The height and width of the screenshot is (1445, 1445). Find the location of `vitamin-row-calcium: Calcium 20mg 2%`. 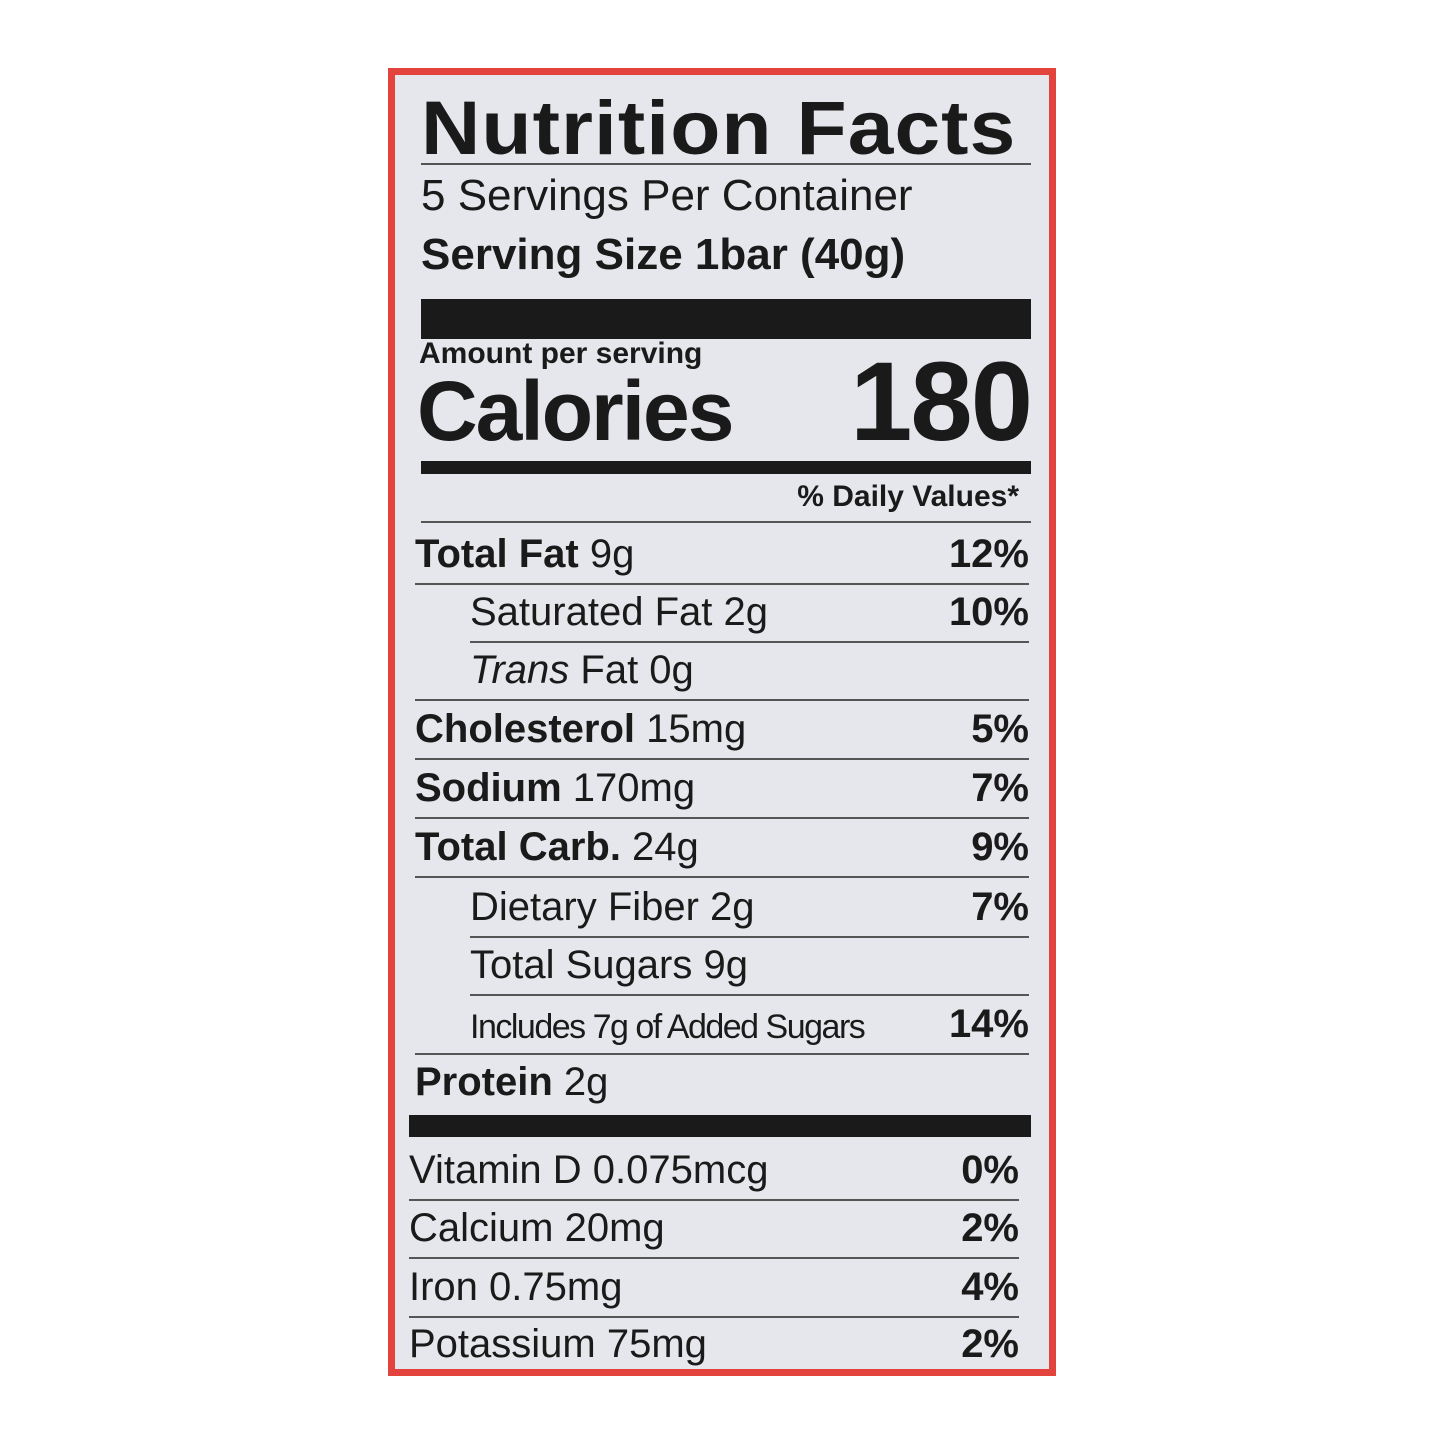

vitamin-row-calcium: Calcium 20mg 2% is located at coordinates (719, 1230).